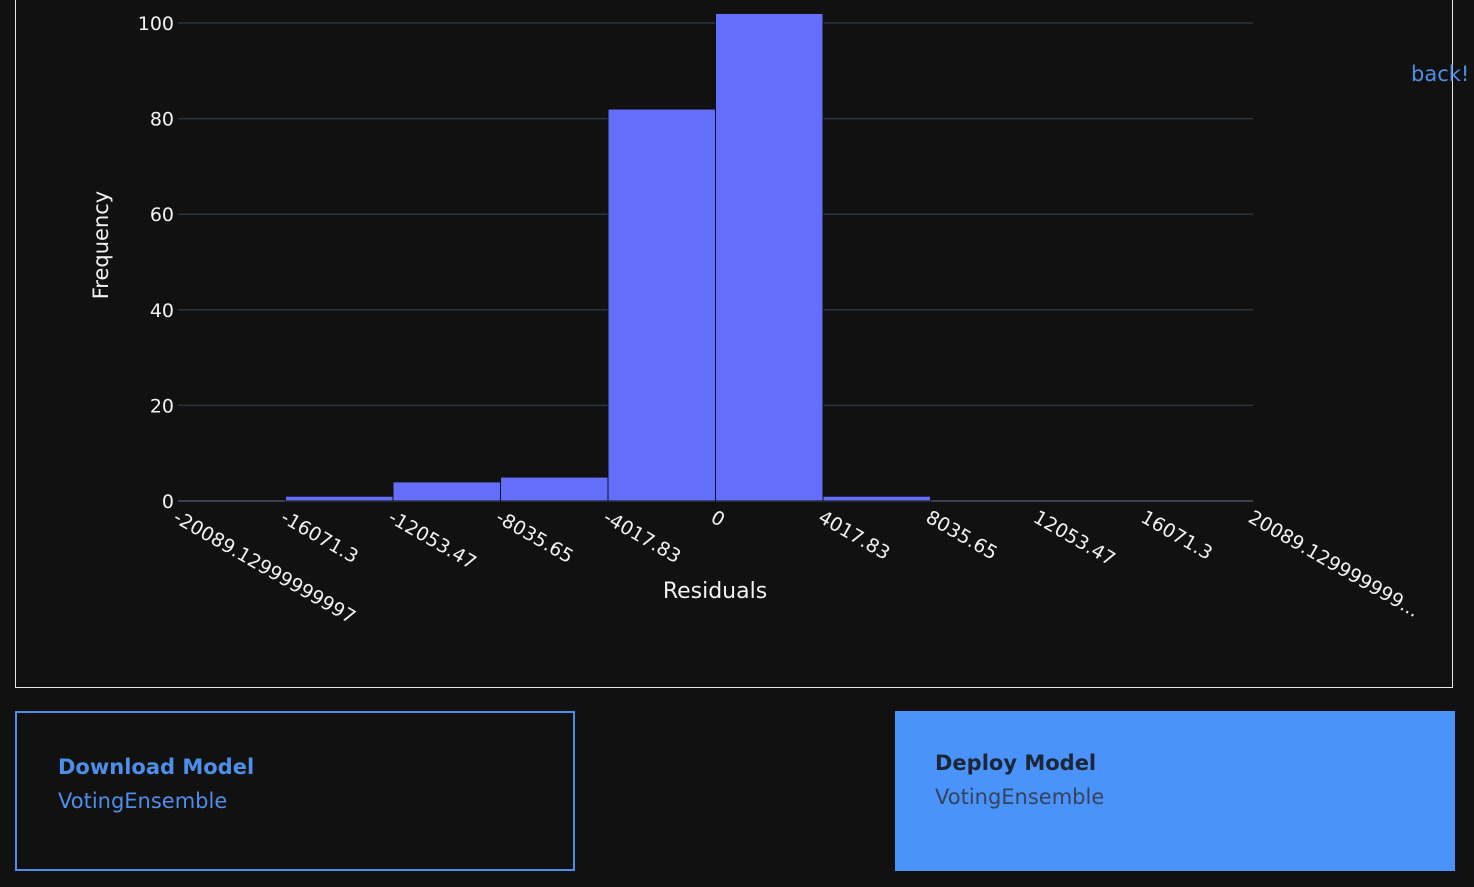  What do you see at coordinates (1020, 797) in the screenshot?
I see `deploy-model-name: VotingEnsemble` at bounding box center [1020, 797].